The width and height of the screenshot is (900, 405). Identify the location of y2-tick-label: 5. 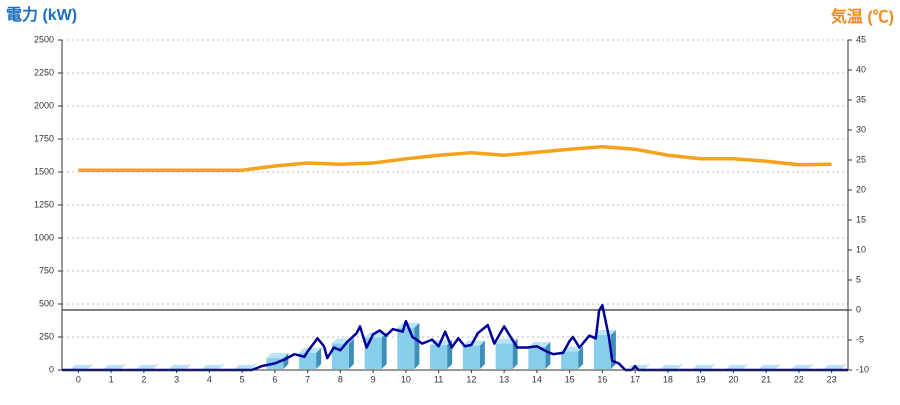
(858, 279).